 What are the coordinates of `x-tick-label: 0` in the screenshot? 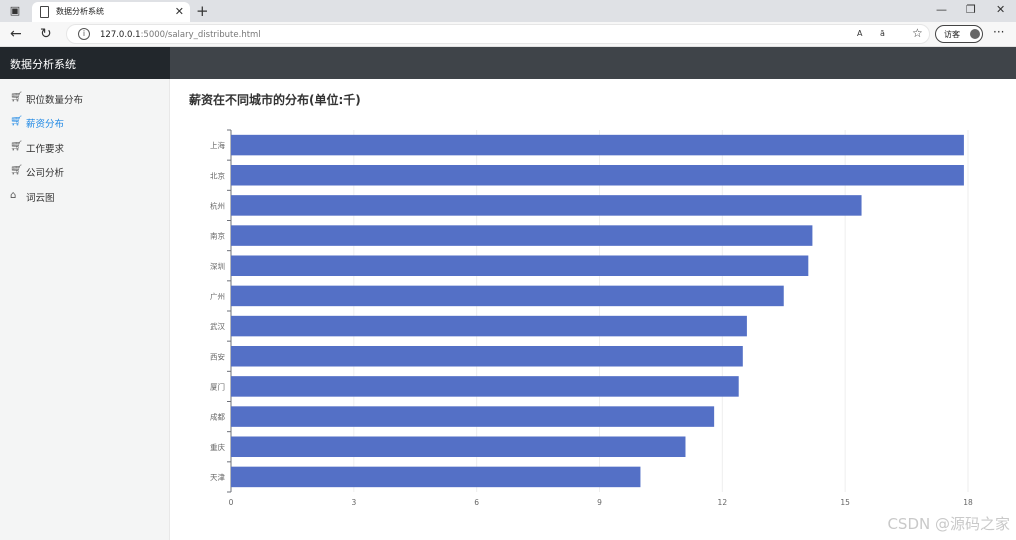 It's located at (231, 502).